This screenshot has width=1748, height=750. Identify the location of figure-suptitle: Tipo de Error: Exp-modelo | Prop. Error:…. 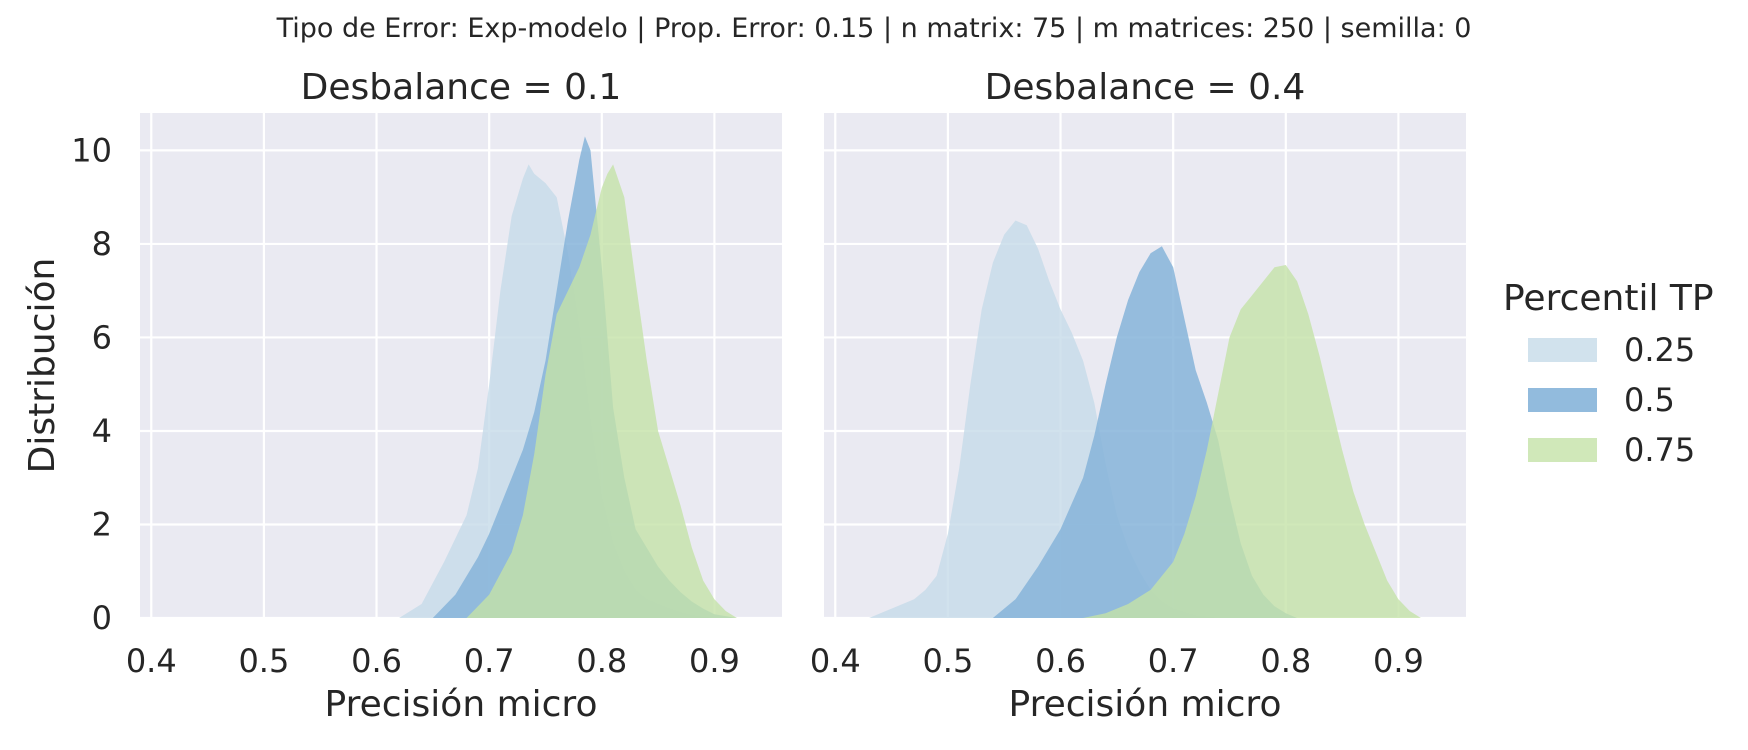
(874, 28).